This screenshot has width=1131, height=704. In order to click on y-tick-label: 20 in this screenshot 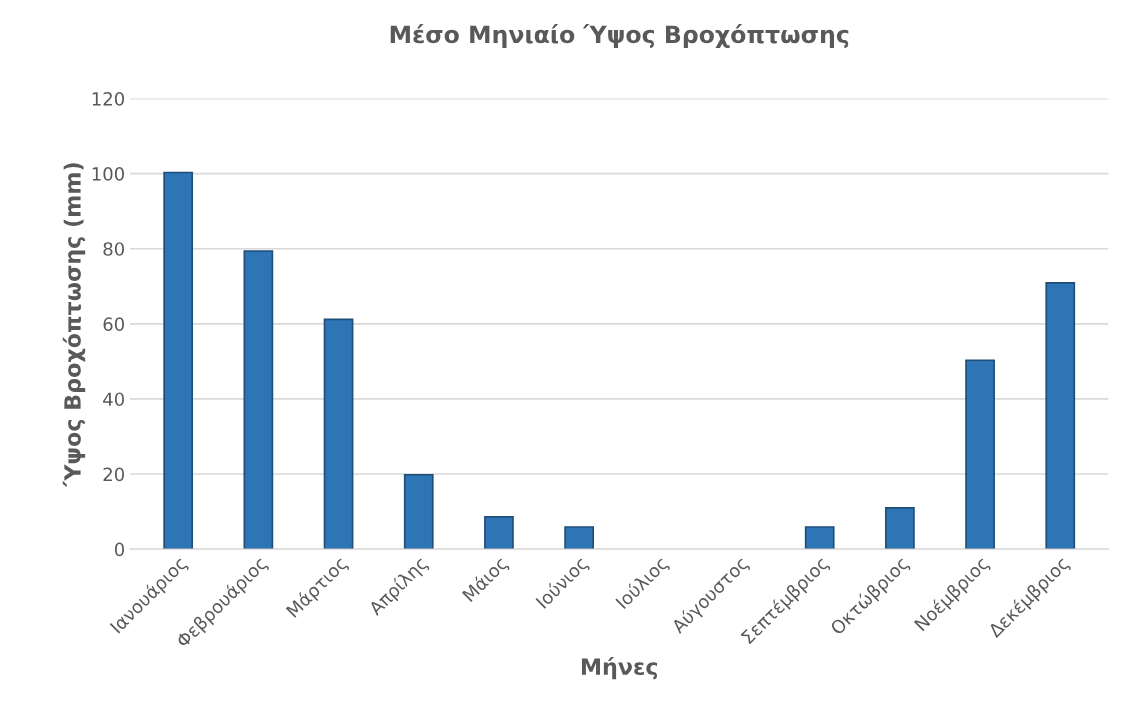, I will do `click(113, 474)`.